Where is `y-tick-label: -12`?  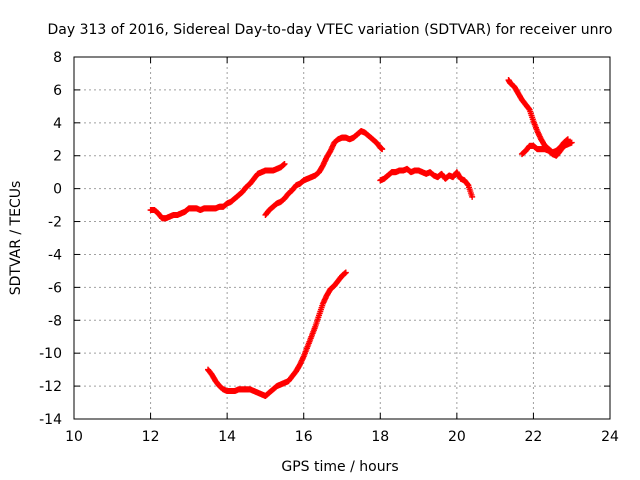
y-tick-label: -12 is located at coordinates (50, 387).